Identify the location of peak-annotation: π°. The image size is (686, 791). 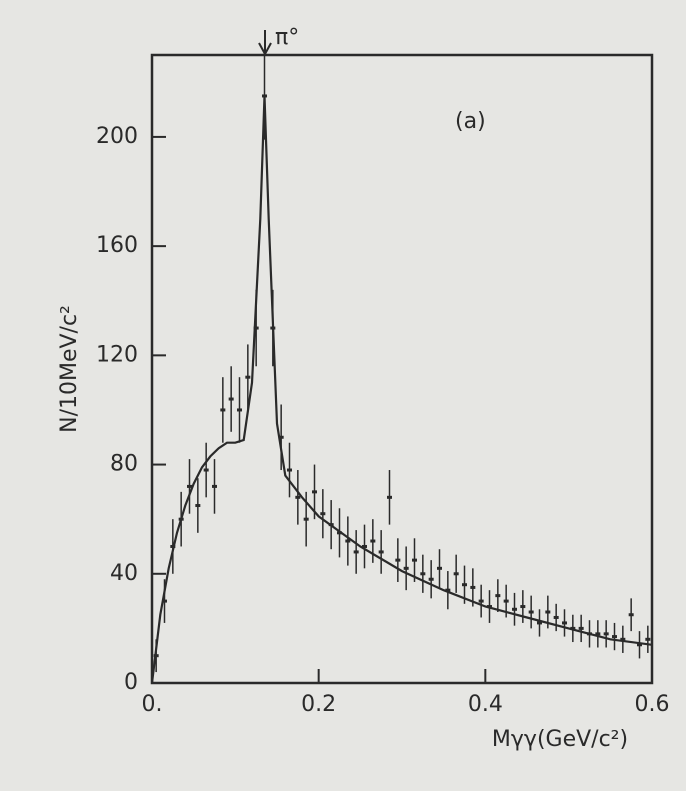
(287, 37).